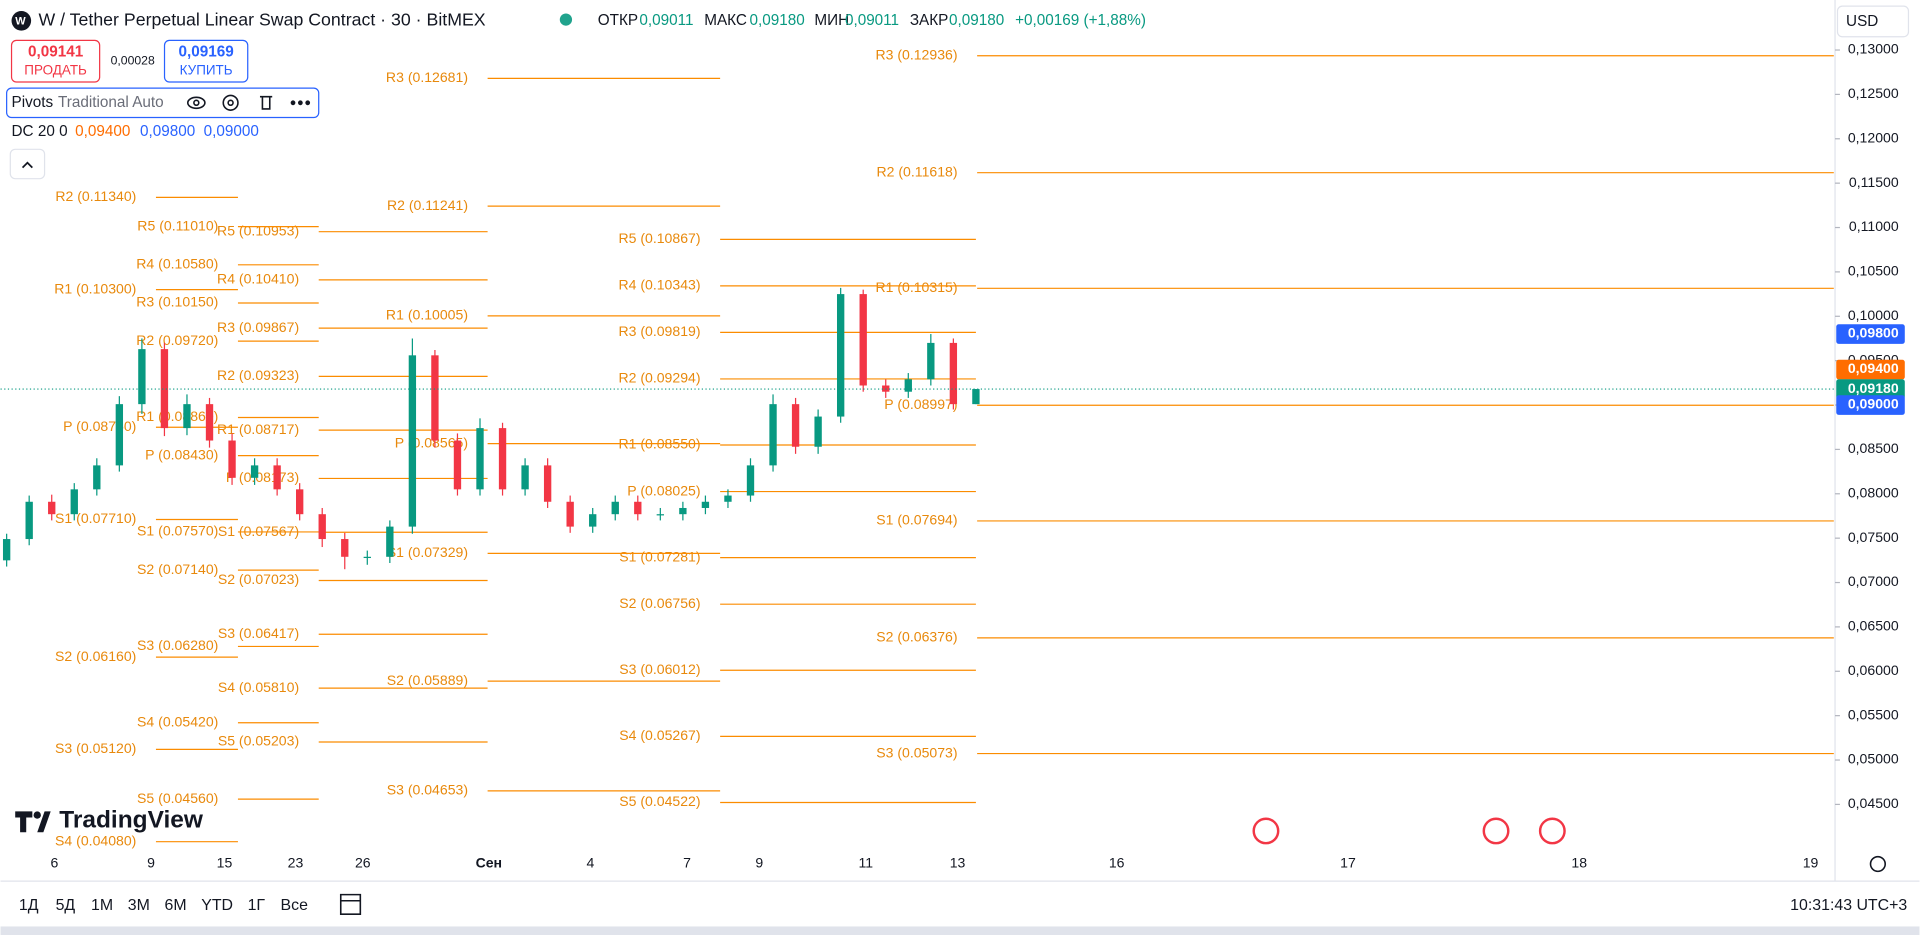 The width and height of the screenshot is (1920, 935). I want to click on pivot-label: R5 (0.10953), so click(258, 230).